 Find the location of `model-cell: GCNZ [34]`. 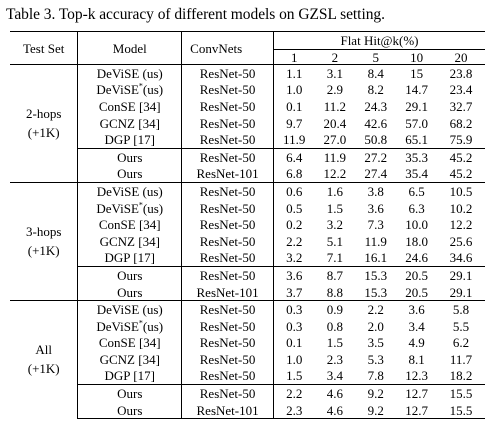

model-cell: GCNZ [34] is located at coordinates (130, 359).